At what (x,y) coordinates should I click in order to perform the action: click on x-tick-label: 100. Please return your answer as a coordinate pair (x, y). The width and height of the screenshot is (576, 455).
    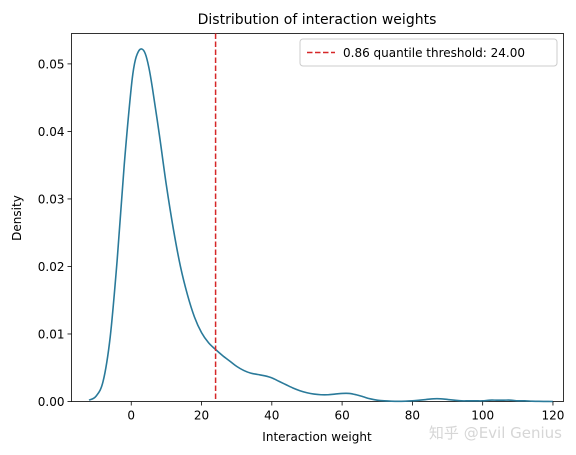
    Looking at the image, I should click on (482, 416).